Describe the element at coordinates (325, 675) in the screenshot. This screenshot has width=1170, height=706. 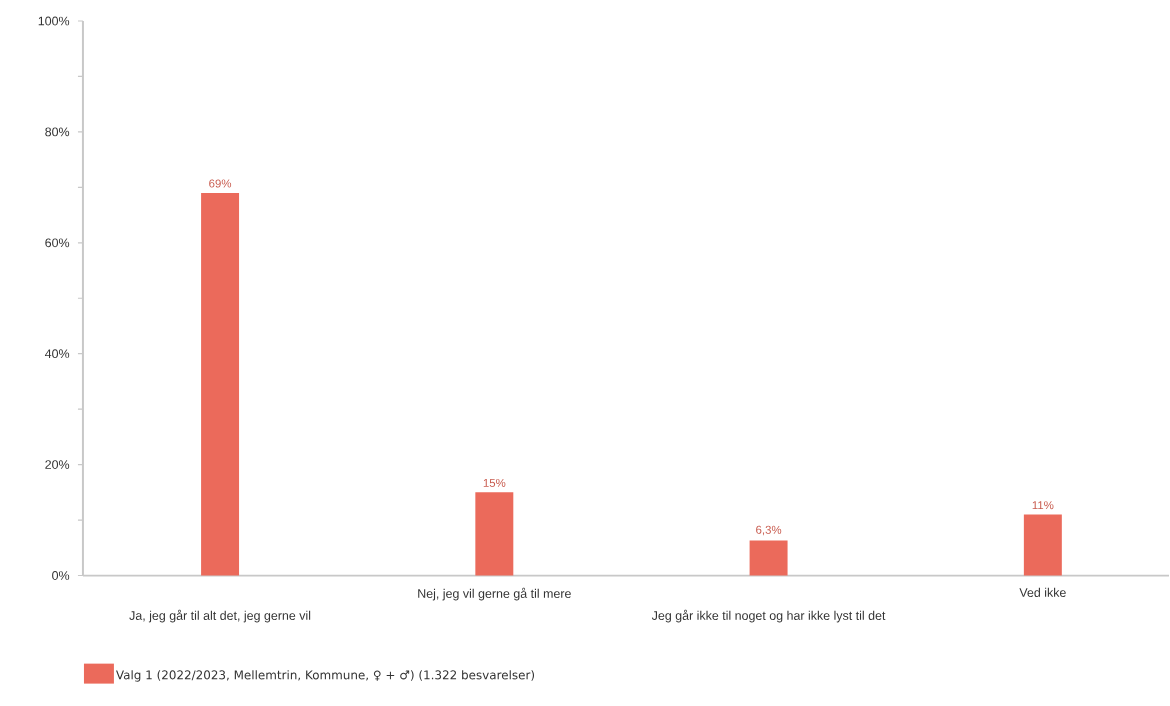
I see `legend-label: Valg 1 (2022/2023, Mellemtrin, Kommune, ♀ + ♂) (1.322 besvarelser)` at that location.